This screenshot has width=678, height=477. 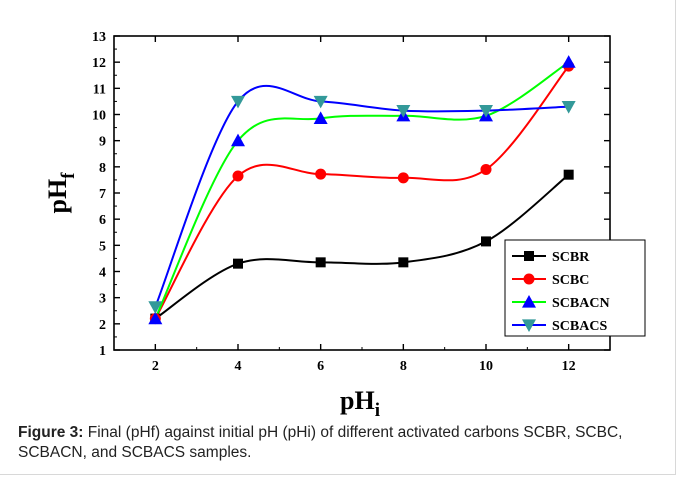 What do you see at coordinates (579, 326) in the screenshot?
I see `legend-label-scbacs: SCBACS` at bounding box center [579, 326].